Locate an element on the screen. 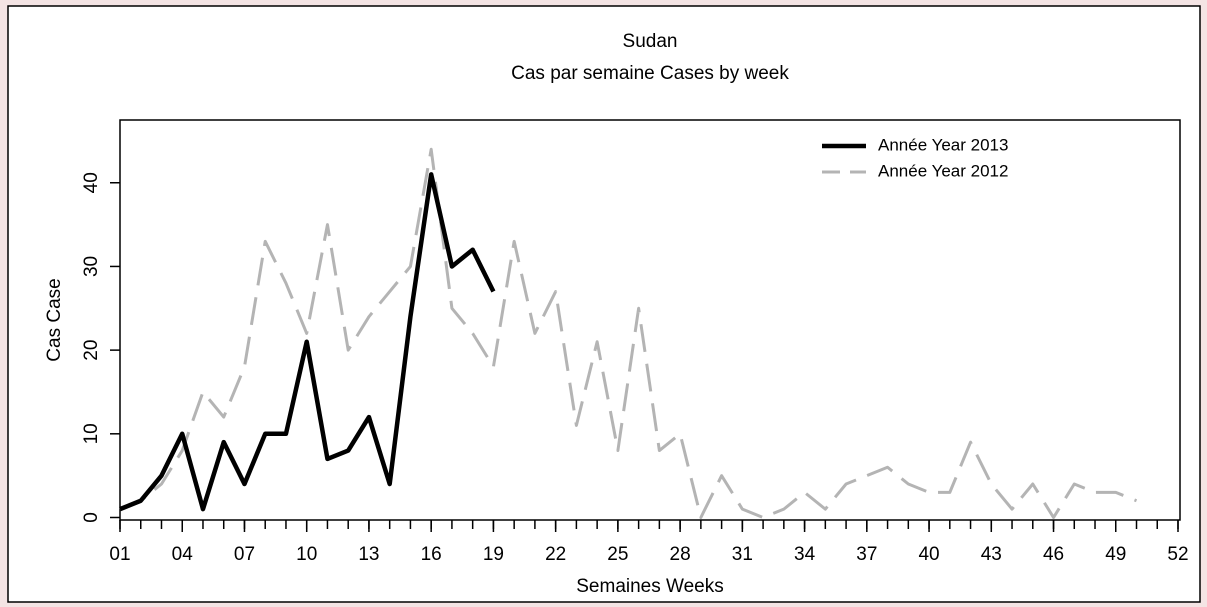 This screenshot has height=607, width=1207. y-tick-label: 20 is located at coordinates (91, 350).